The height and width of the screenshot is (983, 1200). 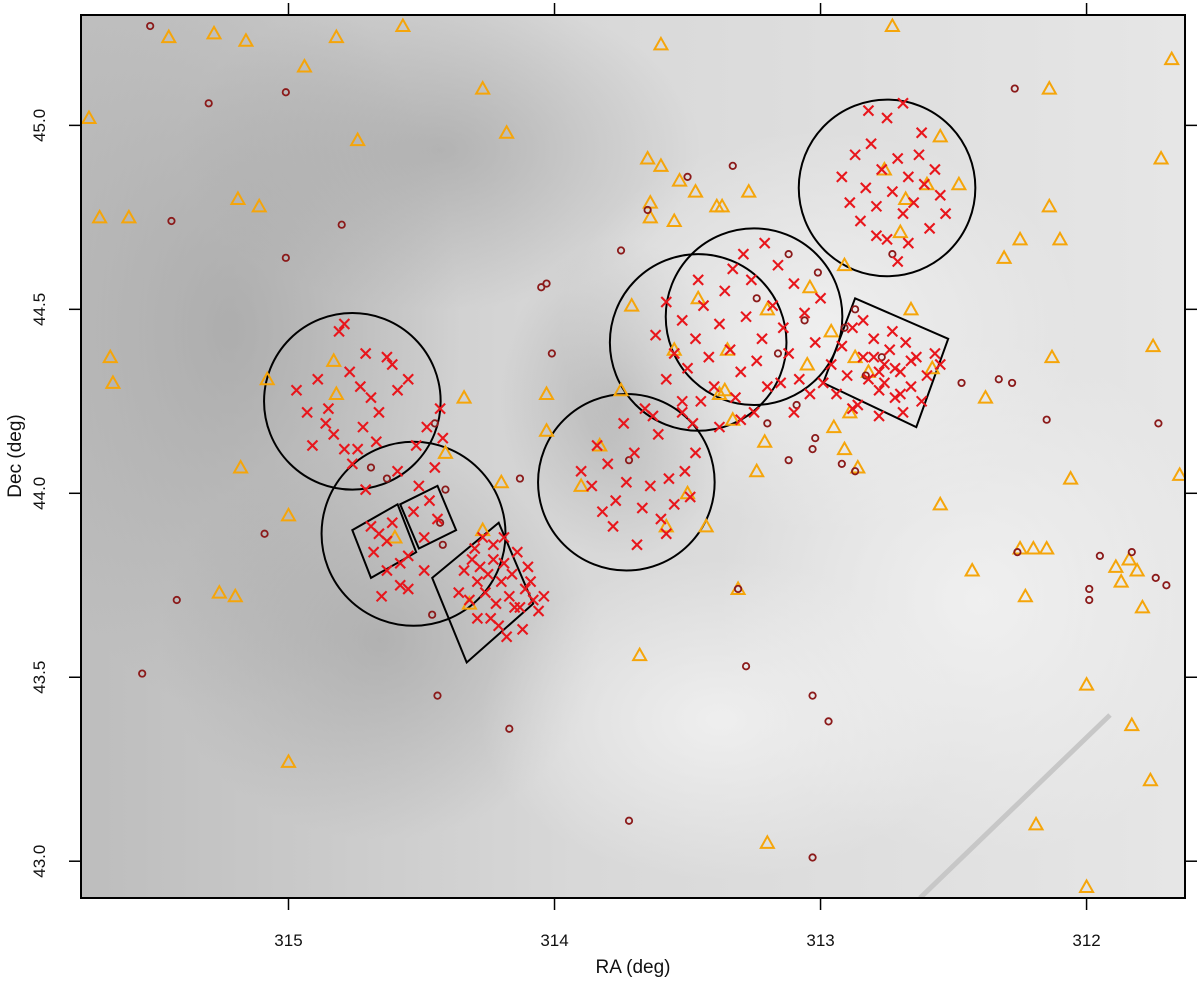 I want to click on y-tick-label: 43.5, so click(x=39, y=677).